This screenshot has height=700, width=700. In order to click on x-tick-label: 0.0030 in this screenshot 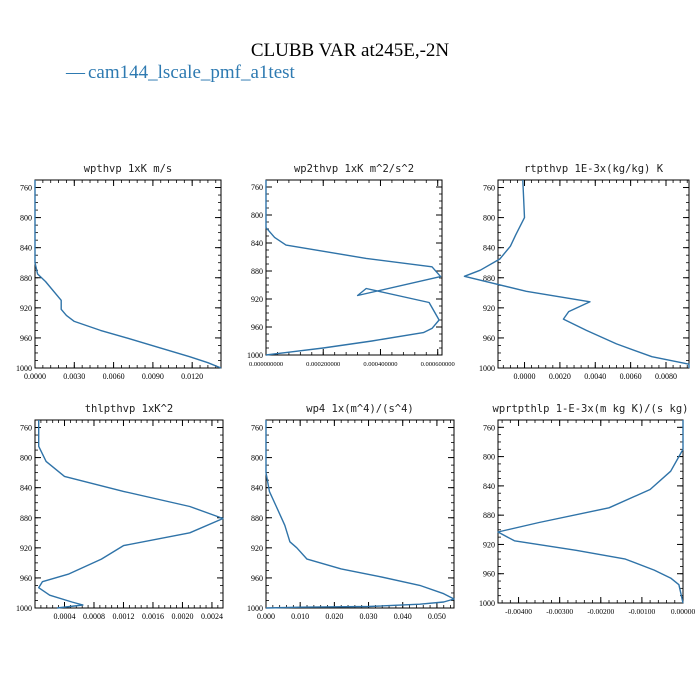, I will do `click(74, 376)`.